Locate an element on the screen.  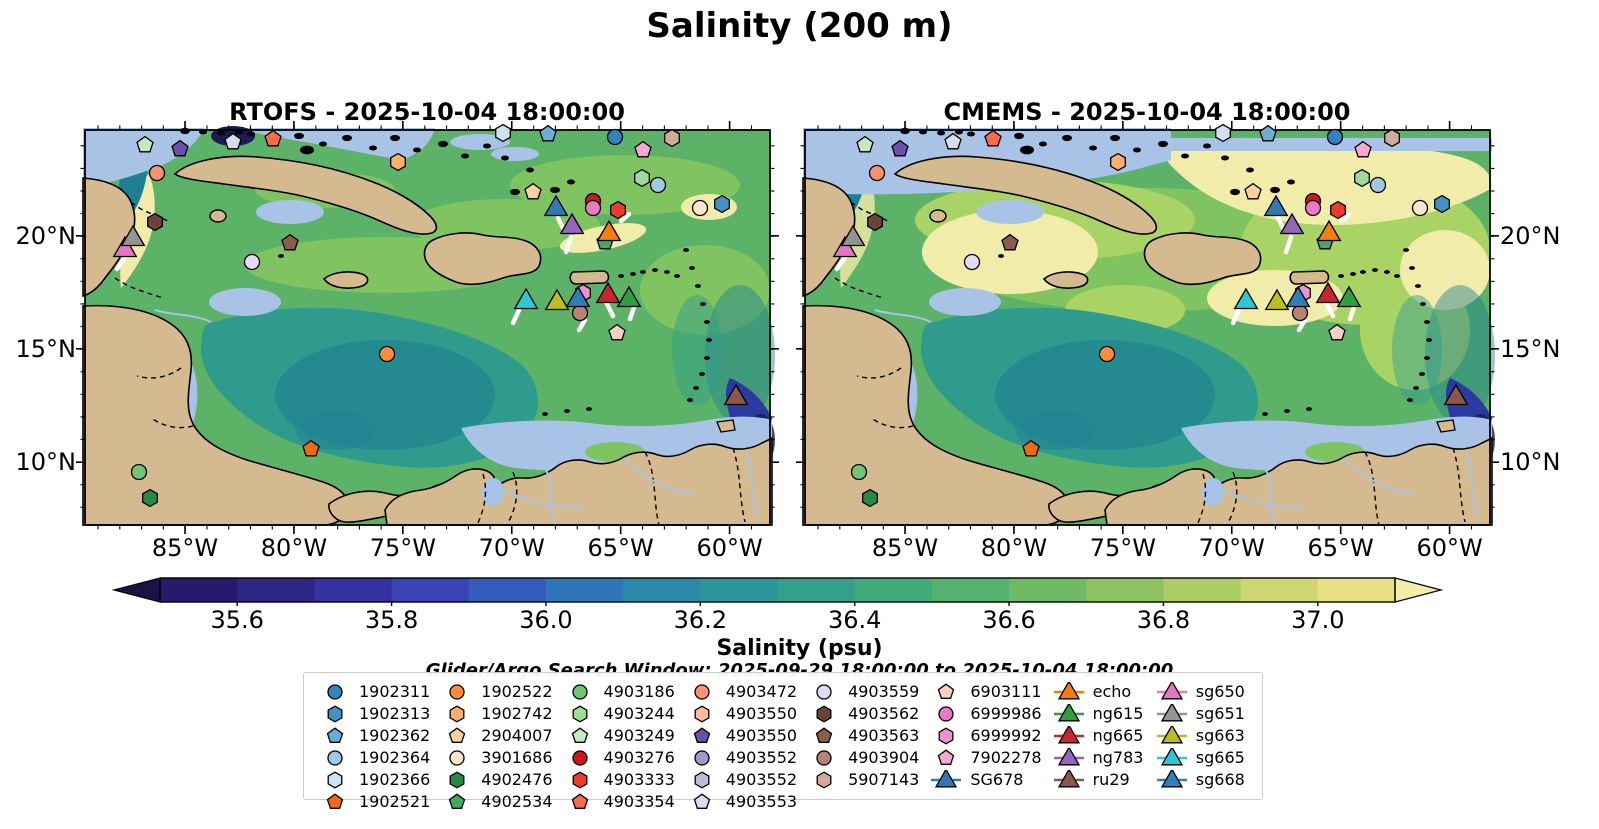
legend-column: 6903111 6999986 6999992 7902278 SG678 is located at coordinates (985, 735).